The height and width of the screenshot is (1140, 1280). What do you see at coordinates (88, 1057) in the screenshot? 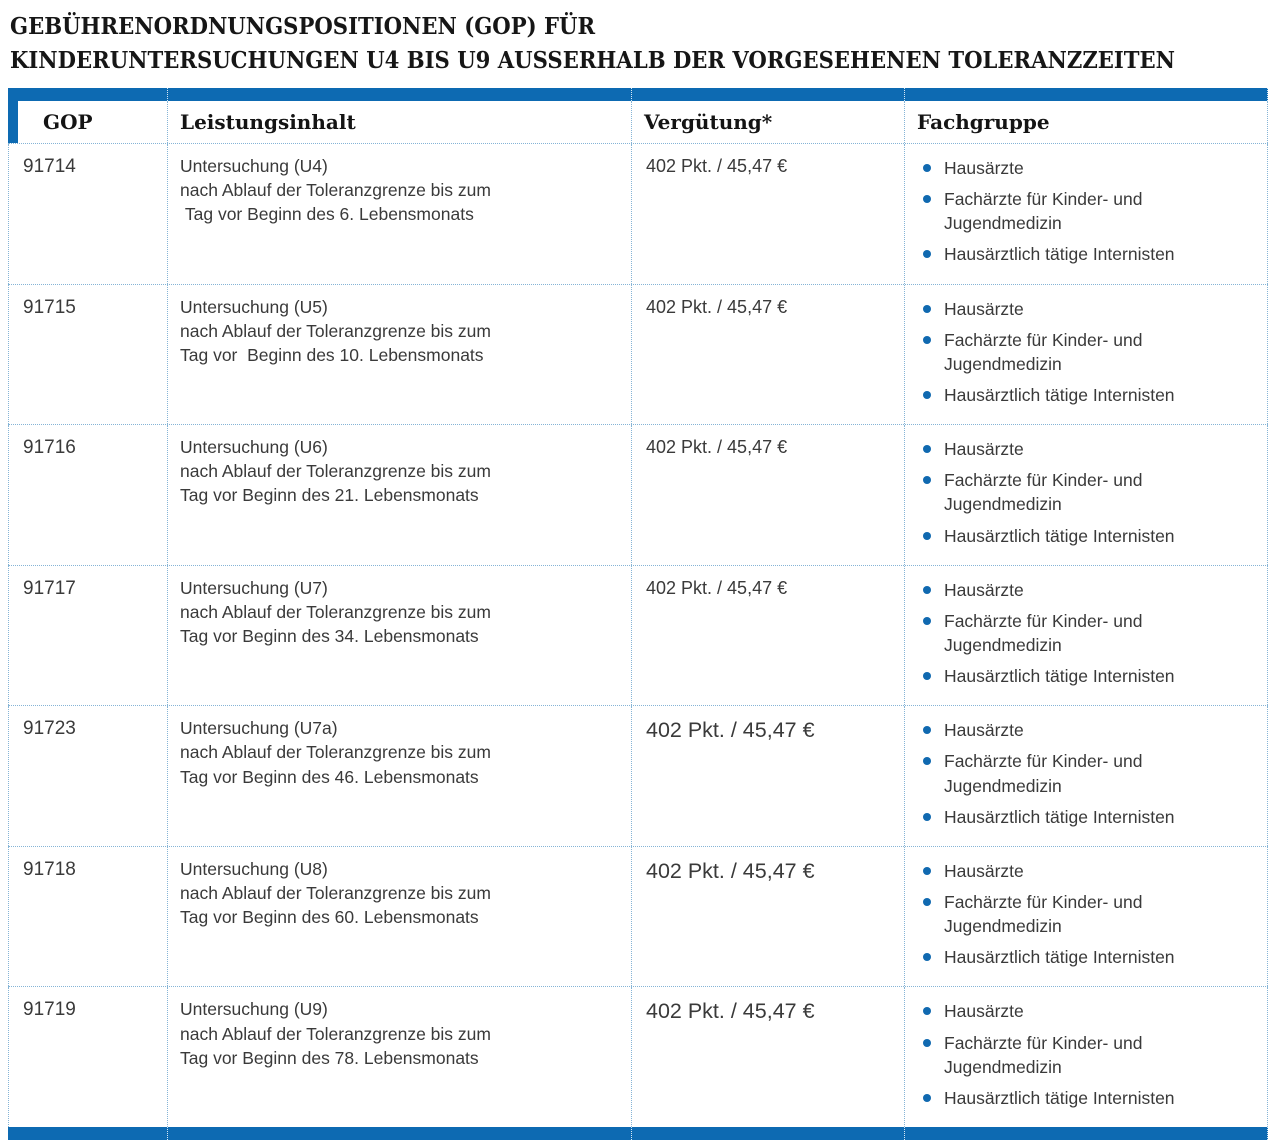
I see `gop-code: 91719` at bounding box center [88, 1057].